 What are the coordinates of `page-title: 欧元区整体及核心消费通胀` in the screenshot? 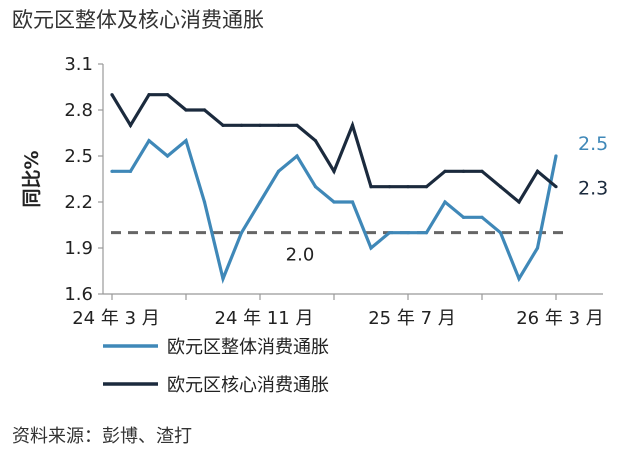 It's located at (138, 20).